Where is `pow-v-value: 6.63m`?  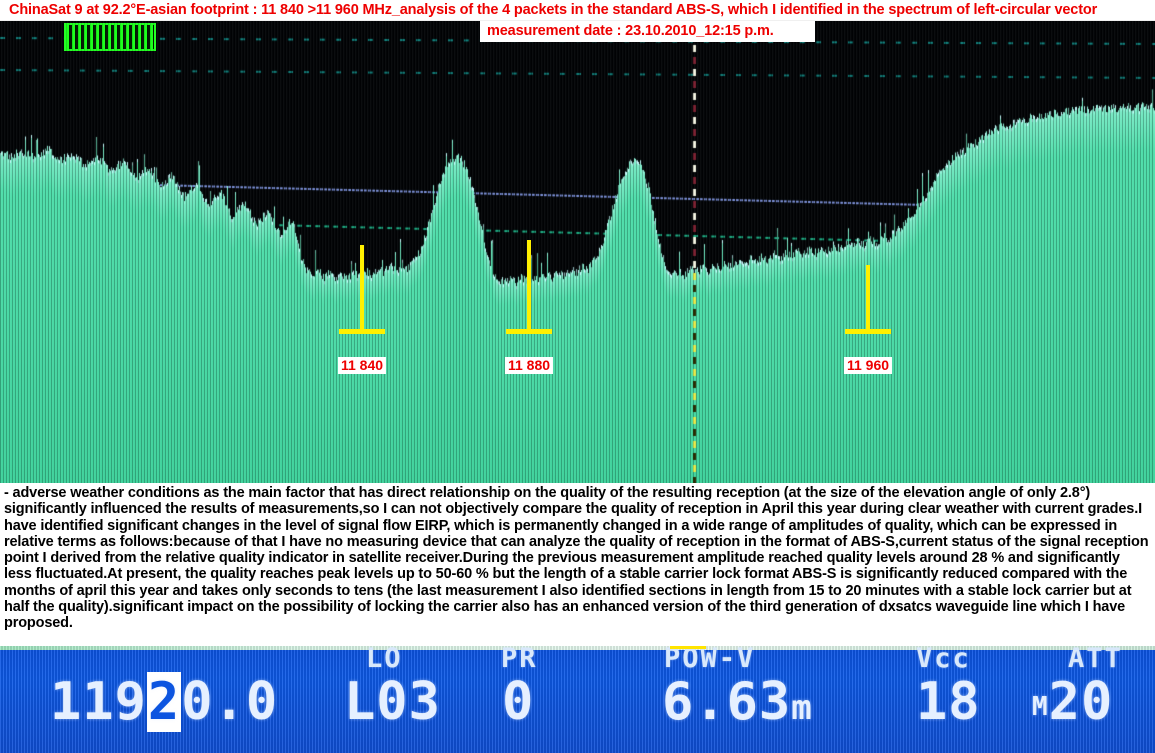
pow-v-value: 6.63m is located at coordinates (737, 702).